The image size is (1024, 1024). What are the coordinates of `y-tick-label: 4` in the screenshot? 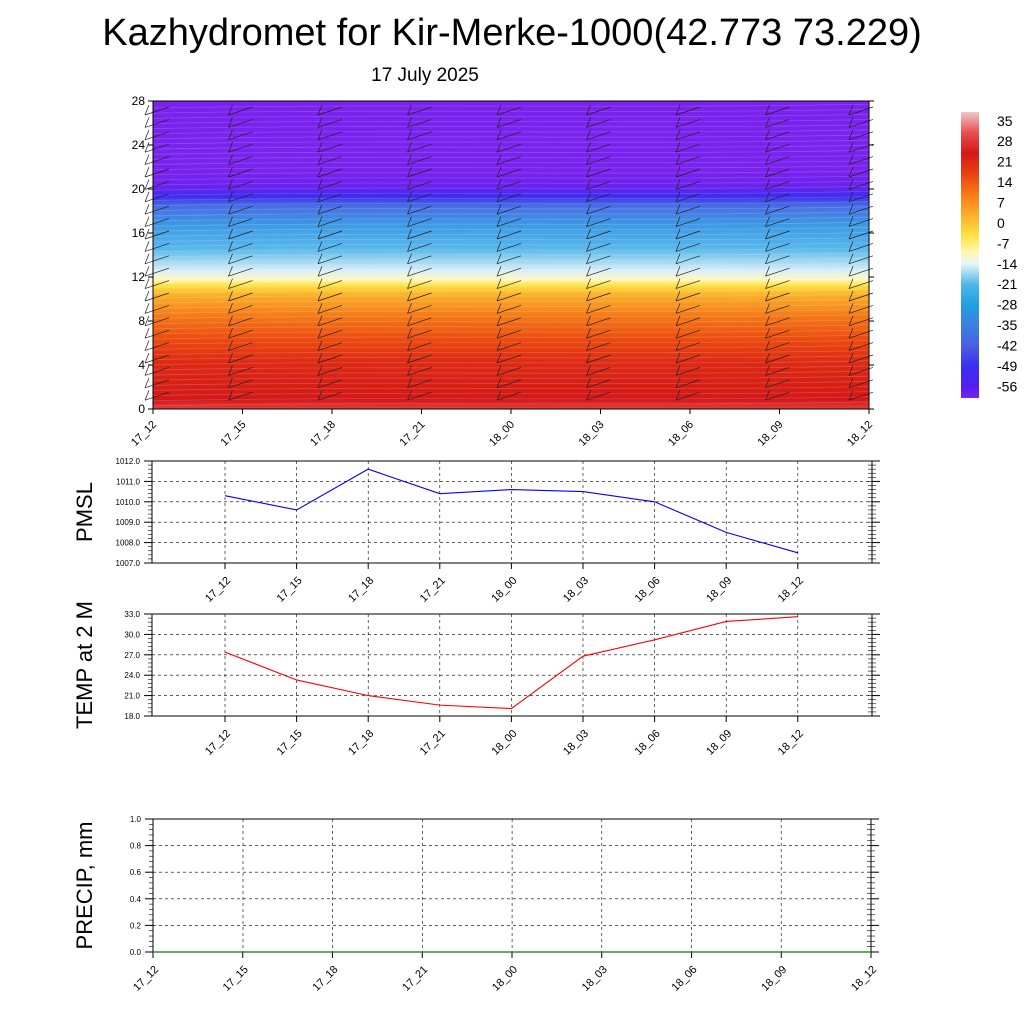 It's located at (141, 365).